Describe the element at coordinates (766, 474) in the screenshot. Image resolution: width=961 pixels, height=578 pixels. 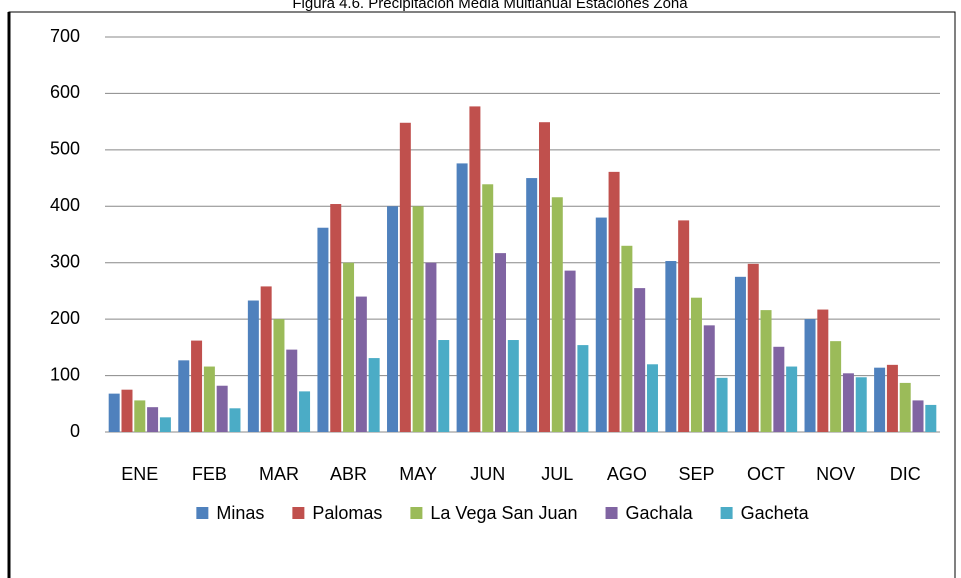
I see `x-tick-label: OCT` at that location.